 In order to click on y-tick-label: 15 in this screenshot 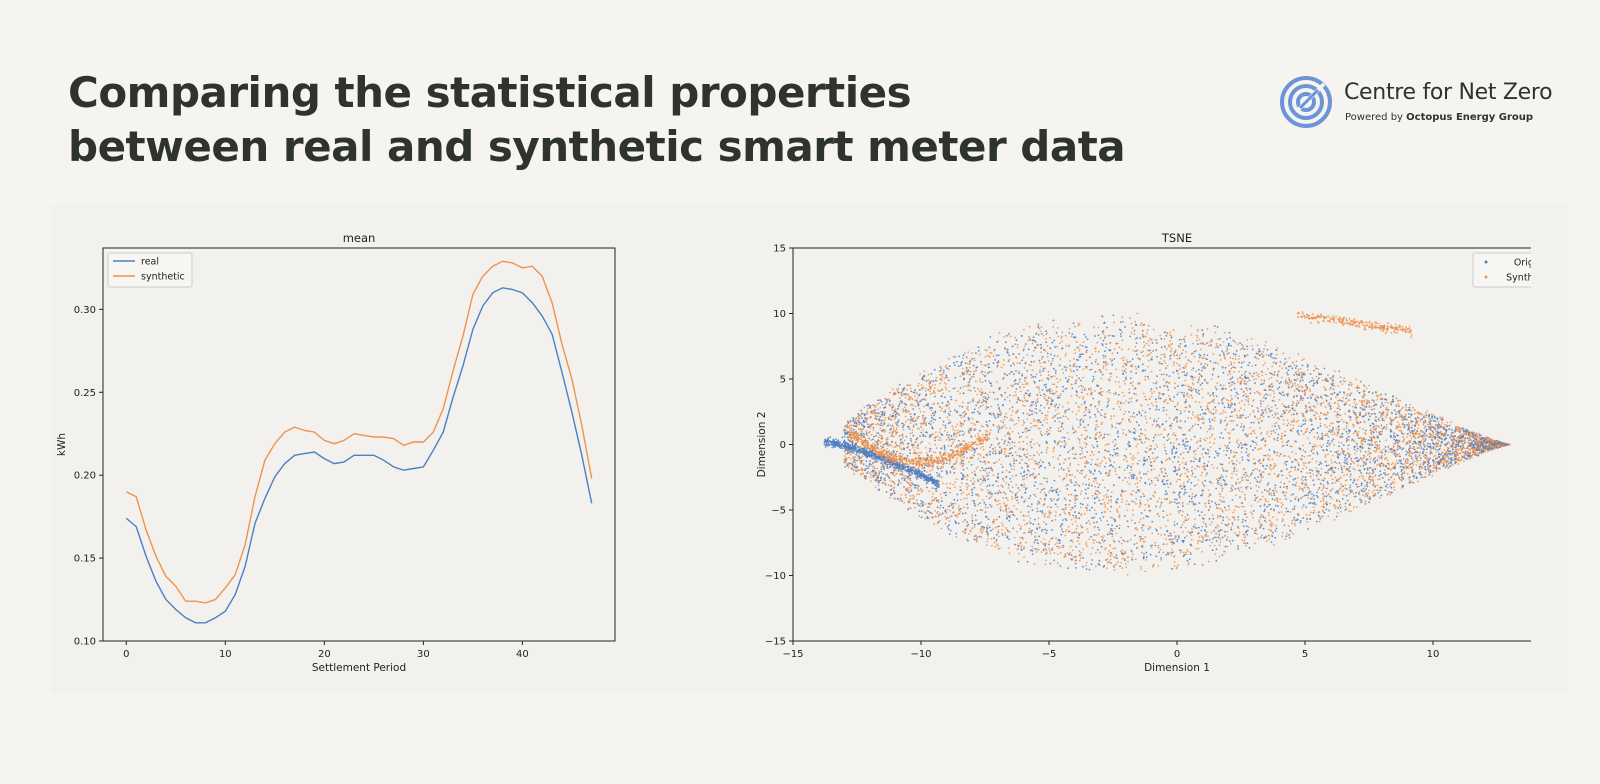, I will do `click(779, 249)`.